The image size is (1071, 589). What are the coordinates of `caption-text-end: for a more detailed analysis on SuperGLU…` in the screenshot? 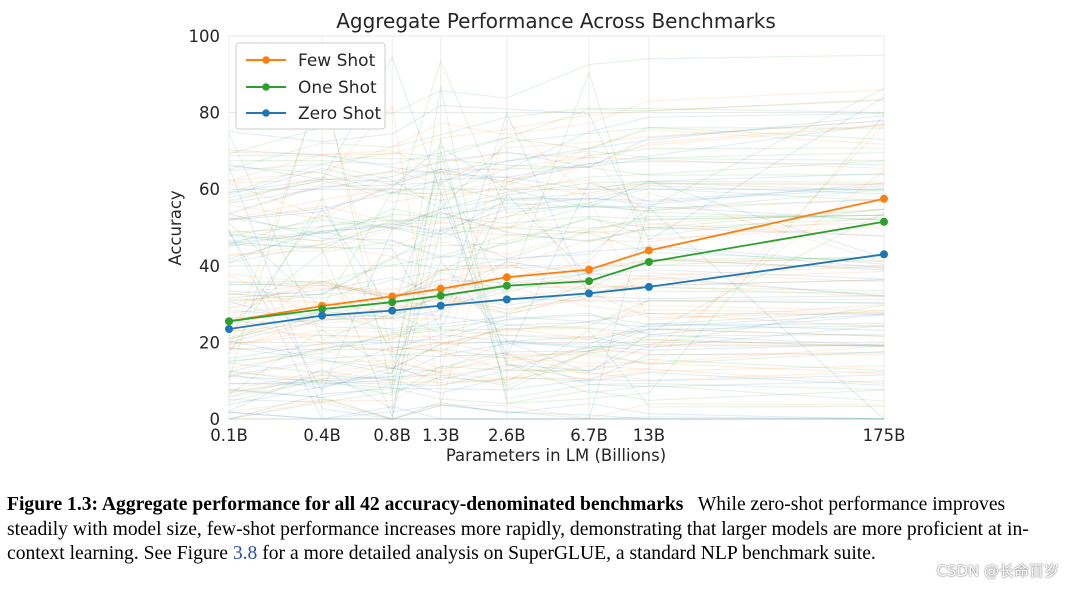 It's located at (569, 553).